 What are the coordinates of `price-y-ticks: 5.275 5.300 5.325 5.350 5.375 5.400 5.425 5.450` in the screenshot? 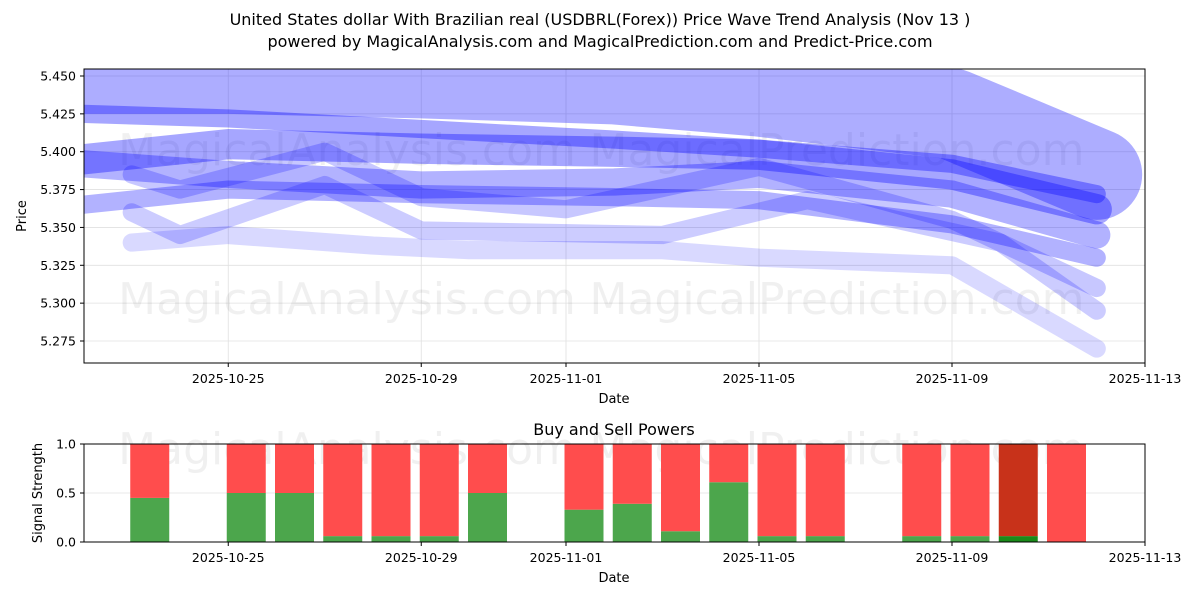 It's located at (62, 209).